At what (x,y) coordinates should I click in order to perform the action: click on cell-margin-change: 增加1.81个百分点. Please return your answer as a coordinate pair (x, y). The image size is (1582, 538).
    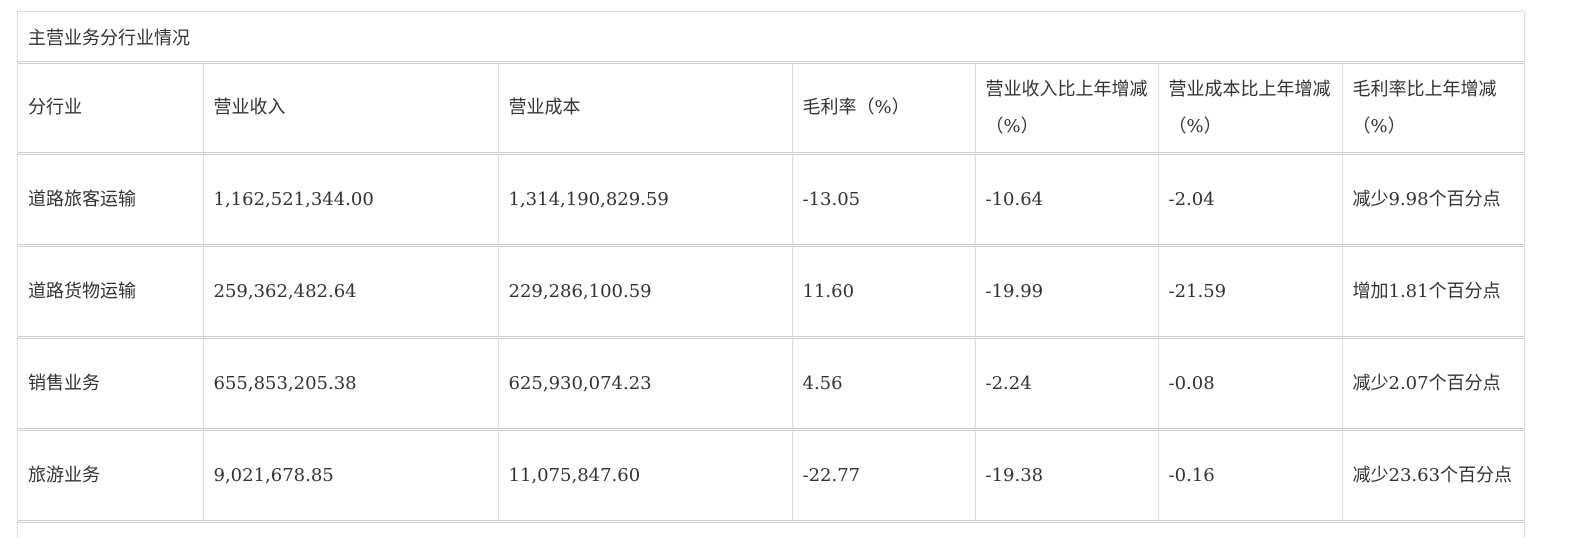
    Looking at the image, I should click on (1426, 291).